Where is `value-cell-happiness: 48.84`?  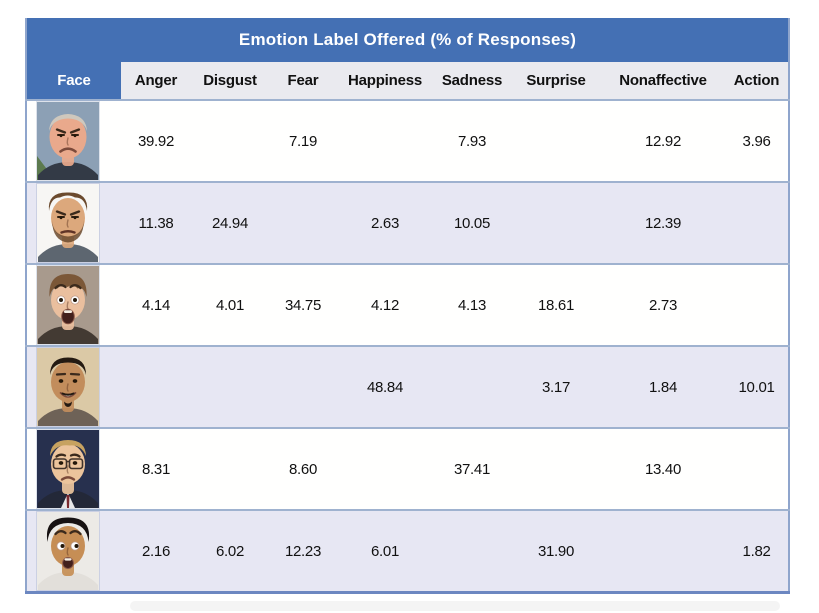 value-cell-happiness: 48.84 is located at coordinates (385, 387).